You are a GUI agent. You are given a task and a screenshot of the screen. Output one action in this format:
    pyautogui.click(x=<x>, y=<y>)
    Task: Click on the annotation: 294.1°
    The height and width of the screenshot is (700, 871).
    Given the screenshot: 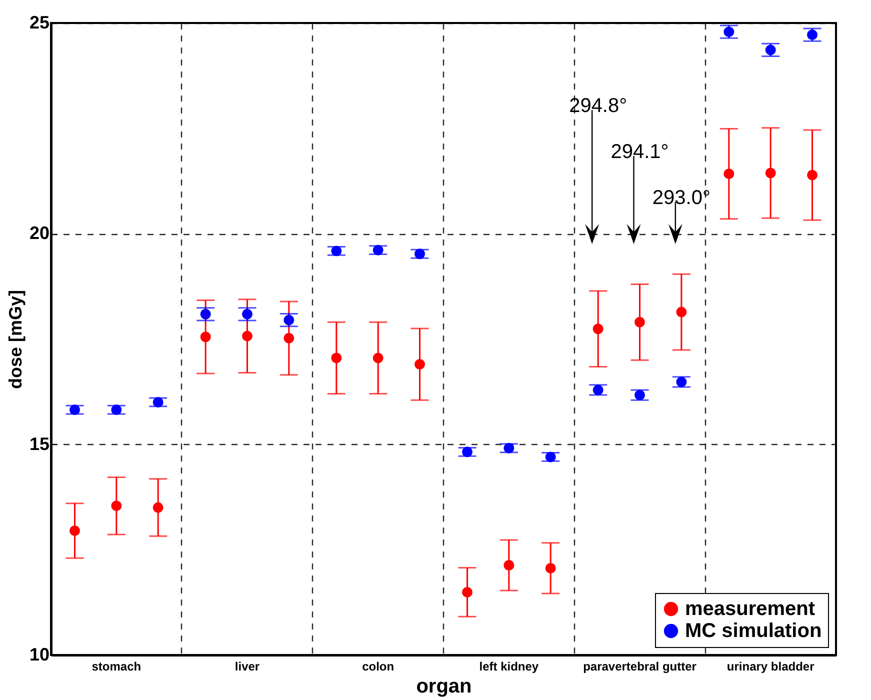 What is the action you would take?
    pyautogui.click(x=639, y=152)
    